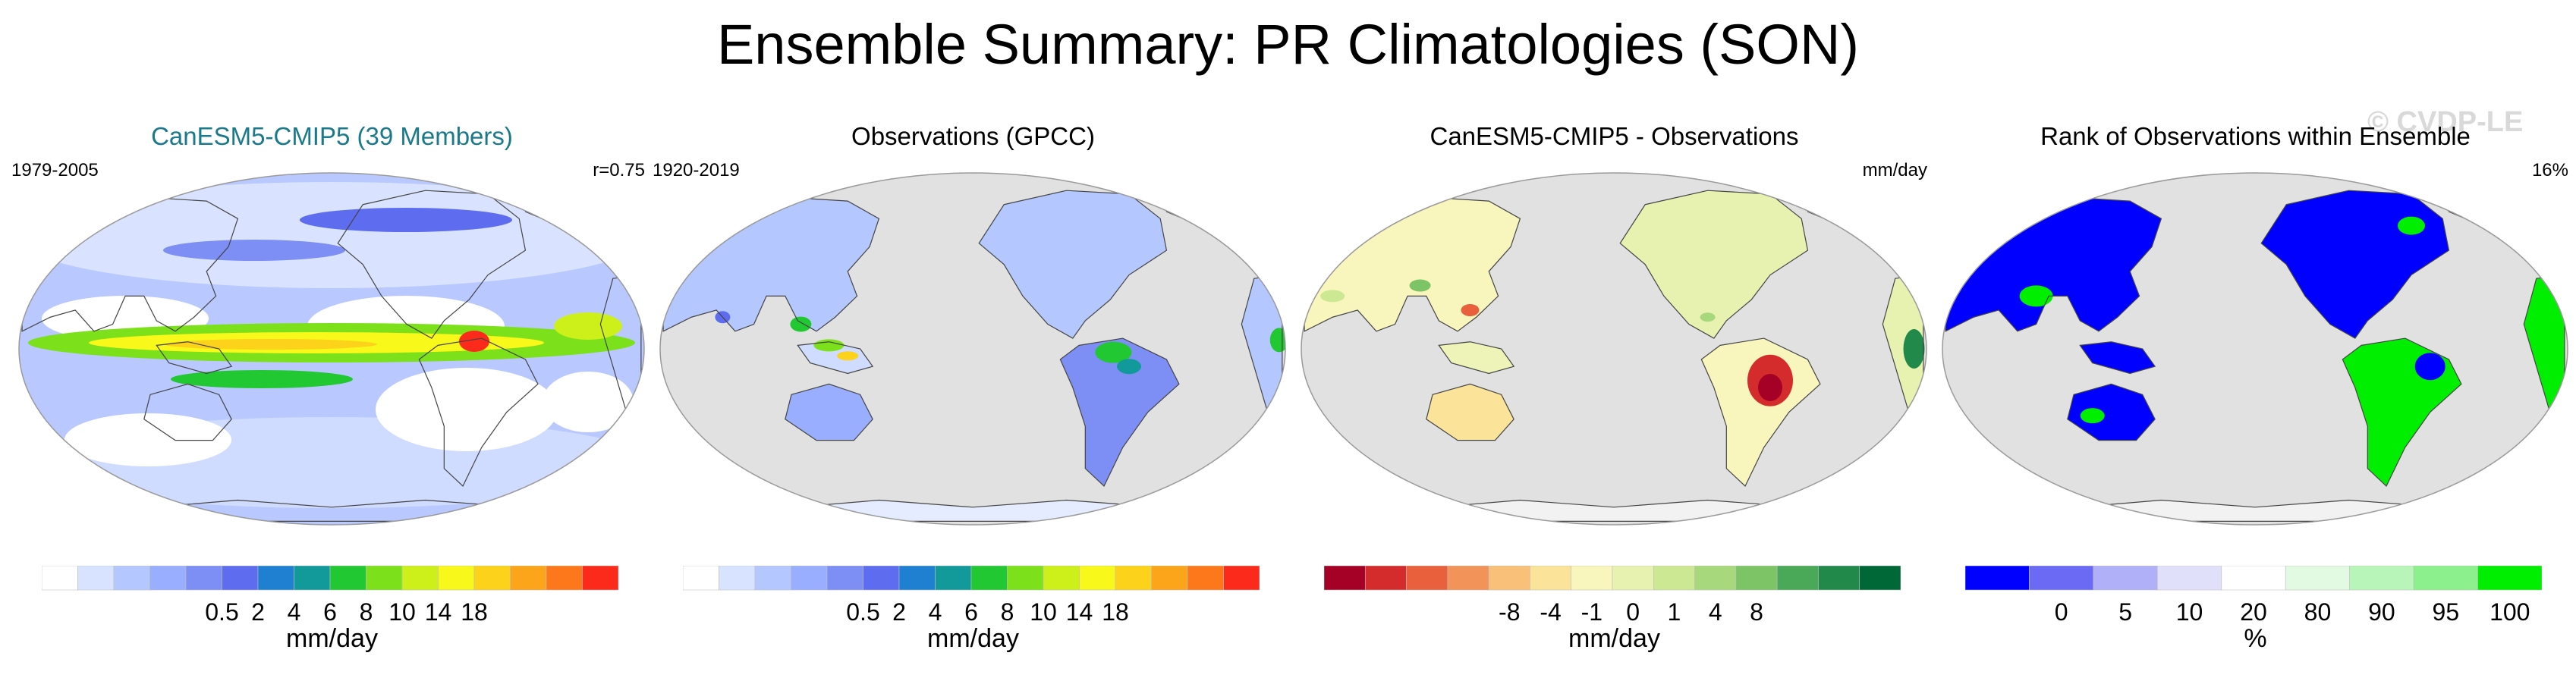 The image size is (2576, 681). What do you see at coordinates (1614, 136) in the screenshot?
I see `panel-title: CanESM5-CMIP5 - Observations` at bounding box center [1614, 136].